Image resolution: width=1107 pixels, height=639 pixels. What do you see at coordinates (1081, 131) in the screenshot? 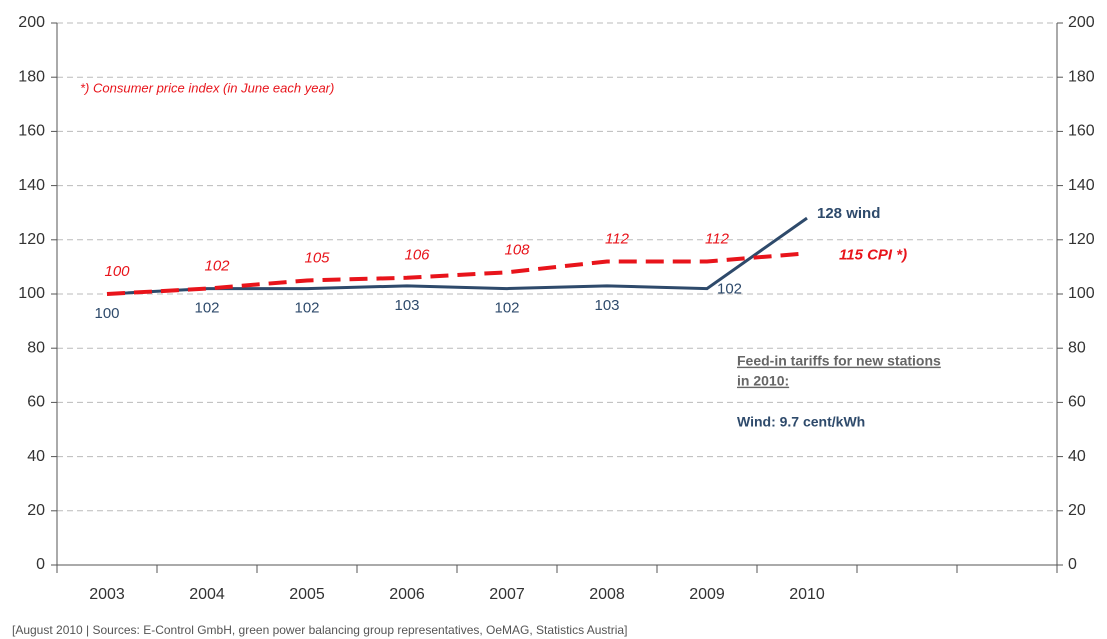
I see `y2-tick-label: 160` at bounding box center [1081, 131].